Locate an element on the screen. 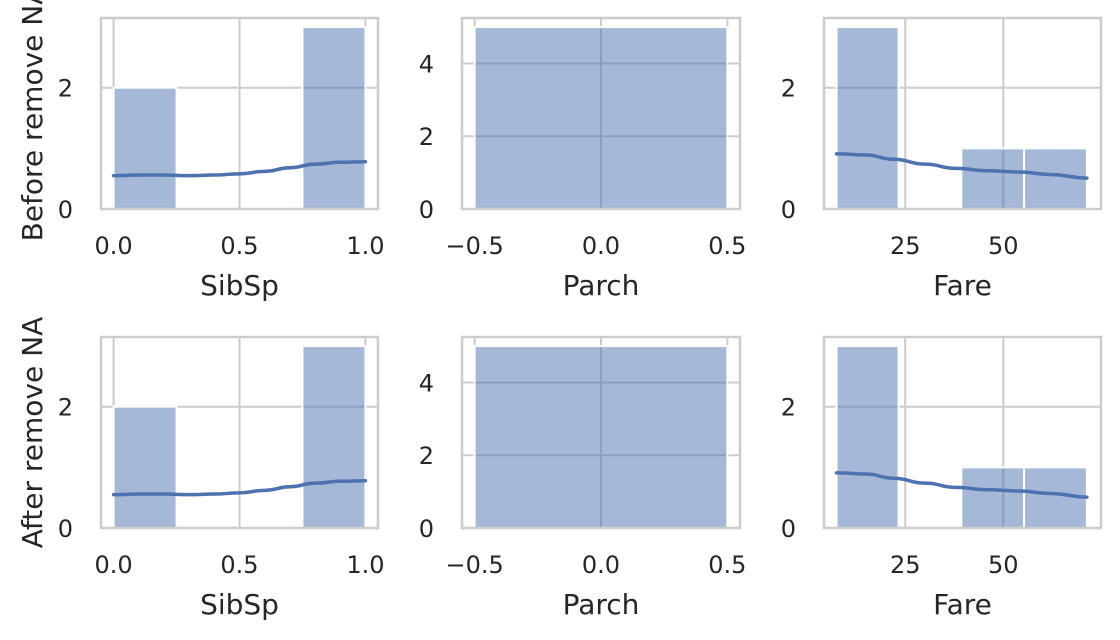 This screenshot has height=640, width=1120. chart-panel-2: 25 50 0 2 Fare is located at coordinates (942, 159).